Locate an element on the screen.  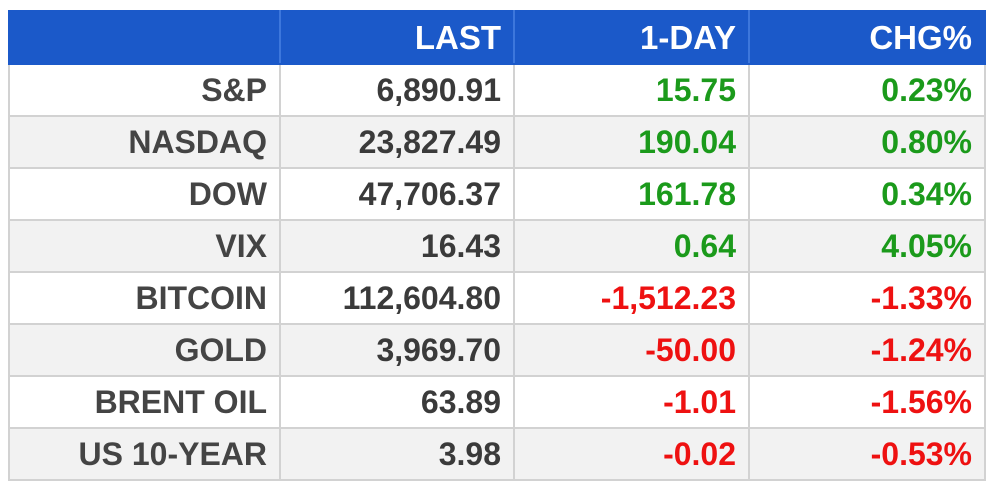
header-chg-pct: CHG% is located at coordinates (867, 37).